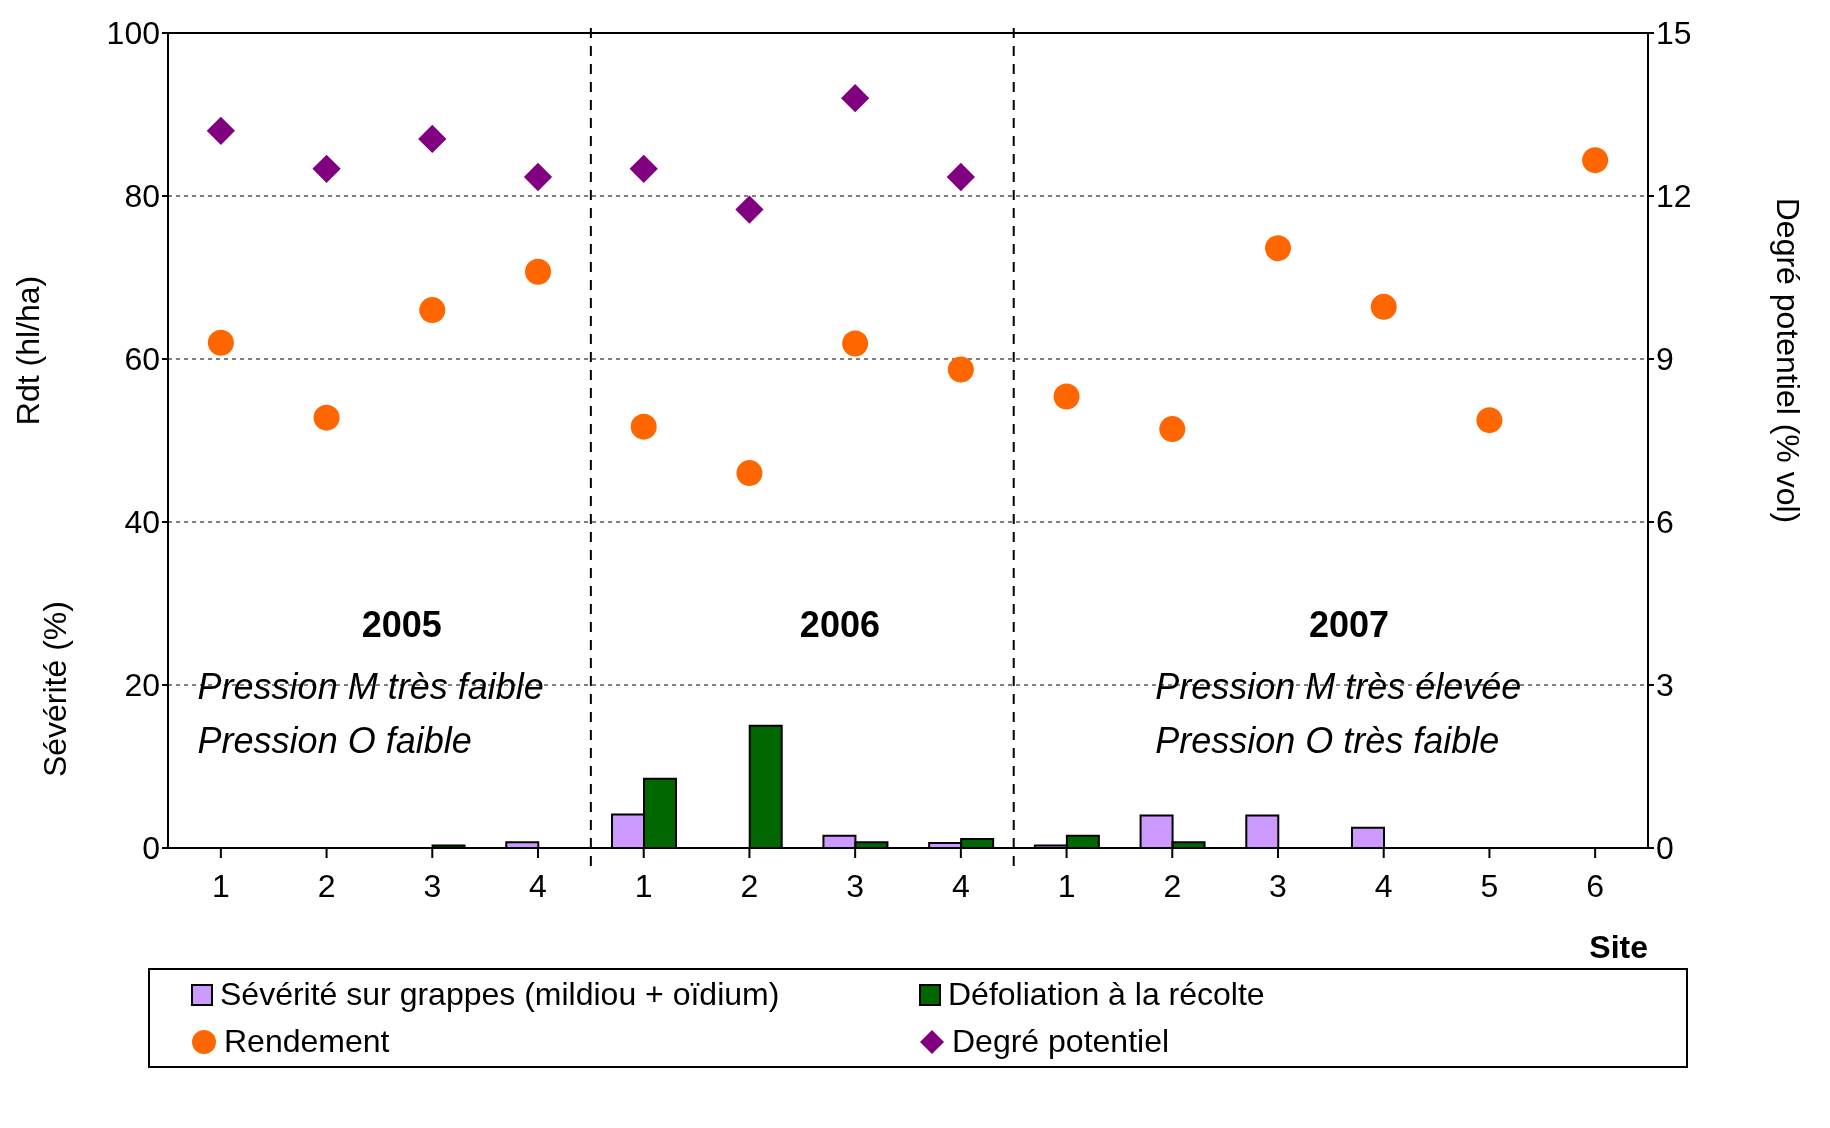 Image resolution: width=1830 pixels, height=1128 pixels. What do you see at coordinates (133, 33) in the screenshot?
I see `y-tick-label: 100` at bounding box center [133, 33].